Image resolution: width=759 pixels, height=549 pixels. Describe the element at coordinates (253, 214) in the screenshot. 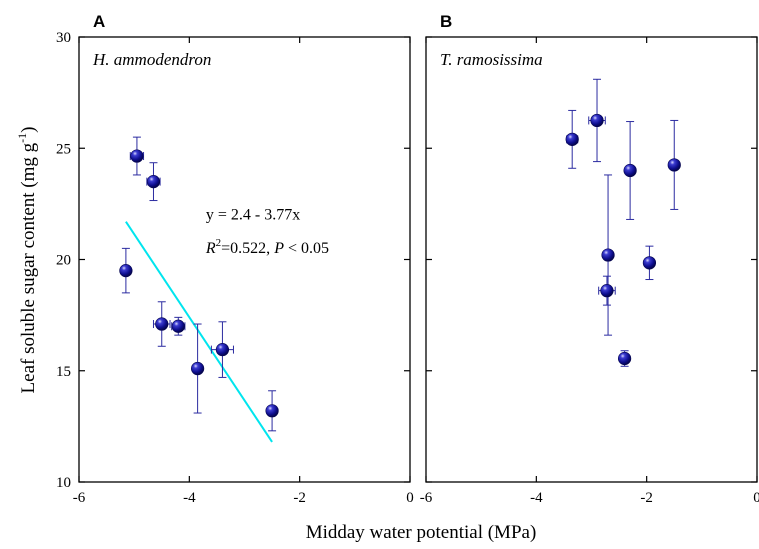

I see `fit-equation: y = 2.4 - 3.77x` at that location.